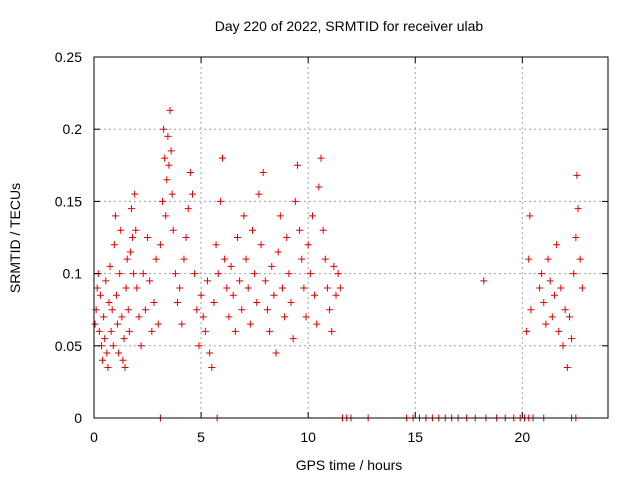  Describe the element at coordinates (15, 238) in the screenshot. I see `y-axis-label: SRMTID / TECUs` at that location.